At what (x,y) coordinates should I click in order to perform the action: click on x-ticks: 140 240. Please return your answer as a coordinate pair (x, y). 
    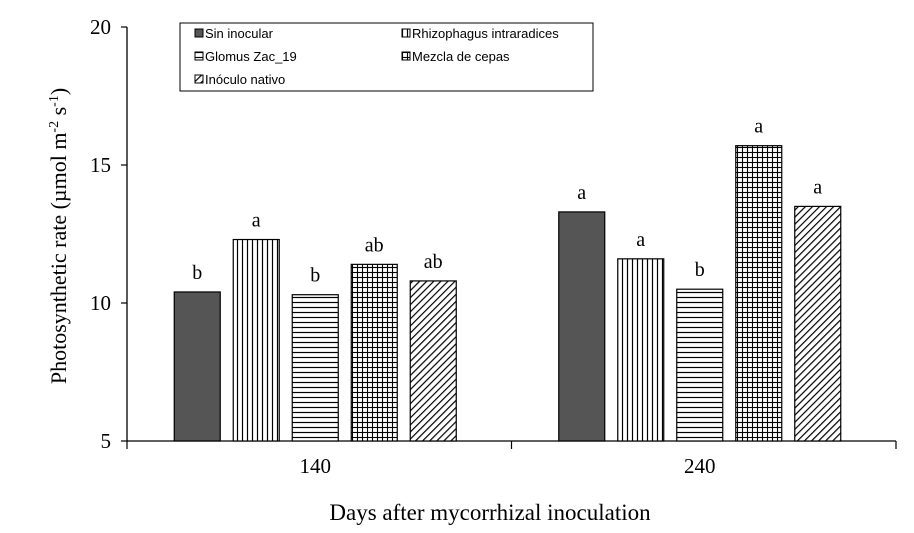
    Looking at the image, I should click on (511, 459).